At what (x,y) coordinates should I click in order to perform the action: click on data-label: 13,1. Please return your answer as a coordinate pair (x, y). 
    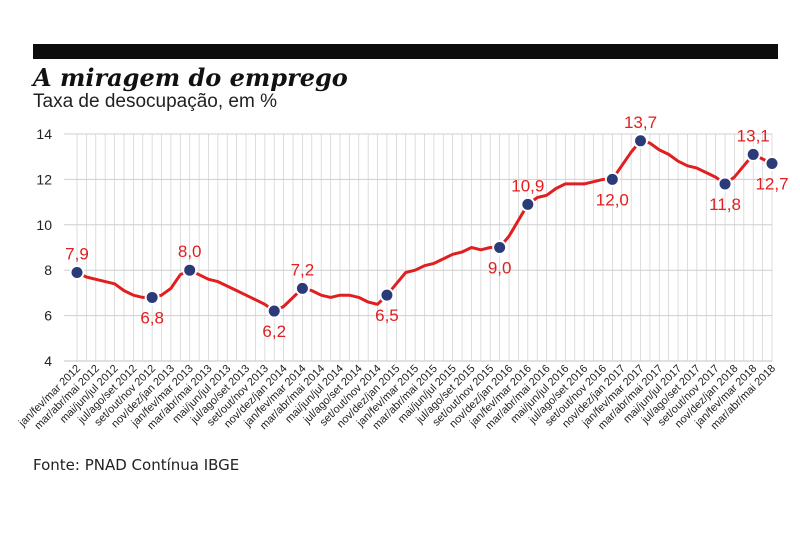
    Looking at the image, I should click on (753, 135).